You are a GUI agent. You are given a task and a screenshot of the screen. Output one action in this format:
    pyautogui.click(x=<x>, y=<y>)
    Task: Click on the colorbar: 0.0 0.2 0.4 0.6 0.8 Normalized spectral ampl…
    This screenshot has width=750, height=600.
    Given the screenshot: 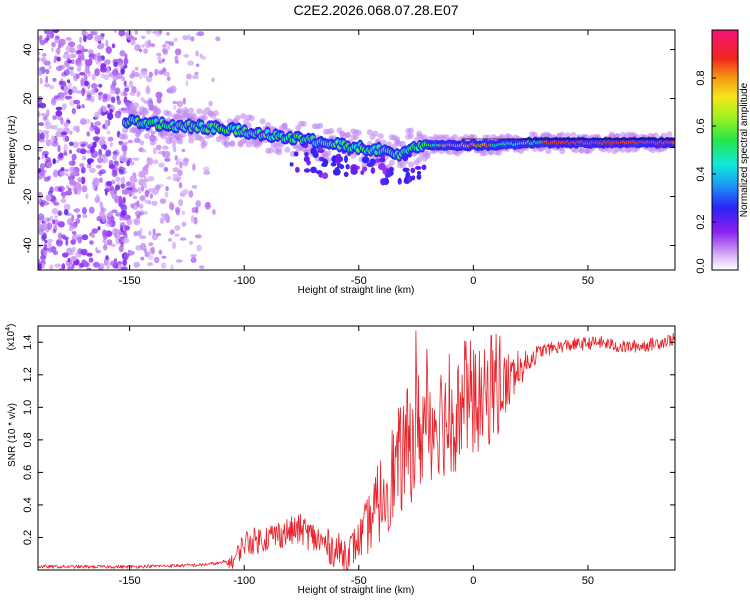 What is the action you would take?
    pyautogui.click(x=722, y=151)
    